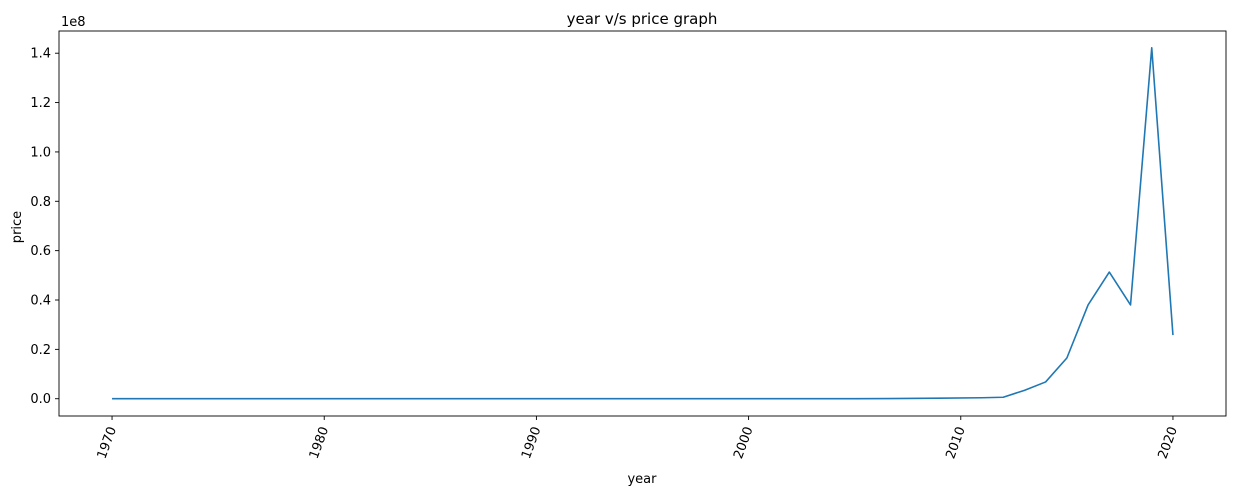 The height and width of the screenshot is (494, 1233). I want to click on x-axis-label: year, so click(642, 479).